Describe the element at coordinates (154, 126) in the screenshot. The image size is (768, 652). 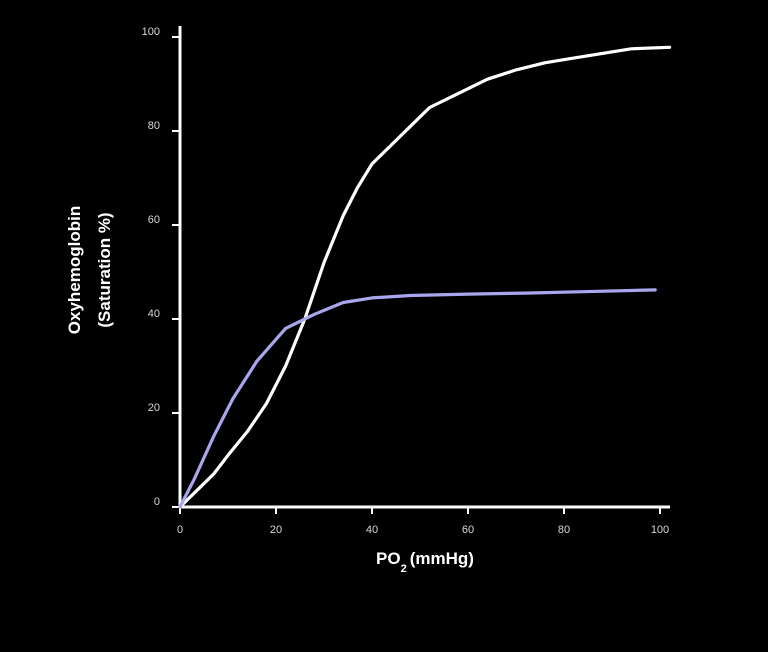
I see `y-tick-label: 80` at that location.